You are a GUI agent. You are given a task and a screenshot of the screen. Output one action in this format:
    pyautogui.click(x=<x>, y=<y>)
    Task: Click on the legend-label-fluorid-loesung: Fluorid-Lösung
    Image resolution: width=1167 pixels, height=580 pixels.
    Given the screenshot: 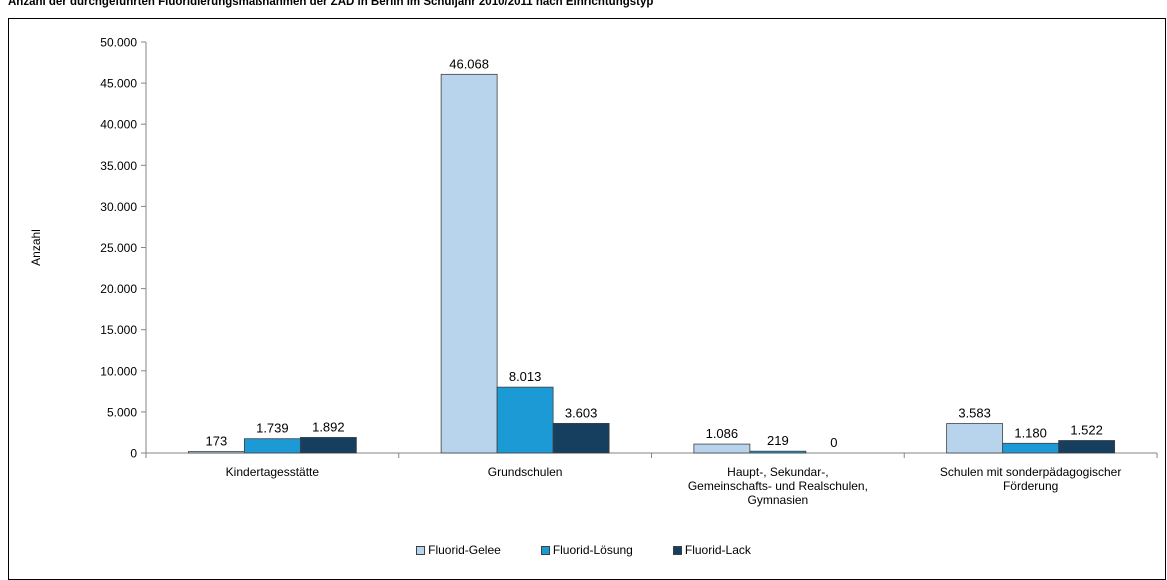 What is the action you would take?
    pyautogui.click(x=592, y=550)
    